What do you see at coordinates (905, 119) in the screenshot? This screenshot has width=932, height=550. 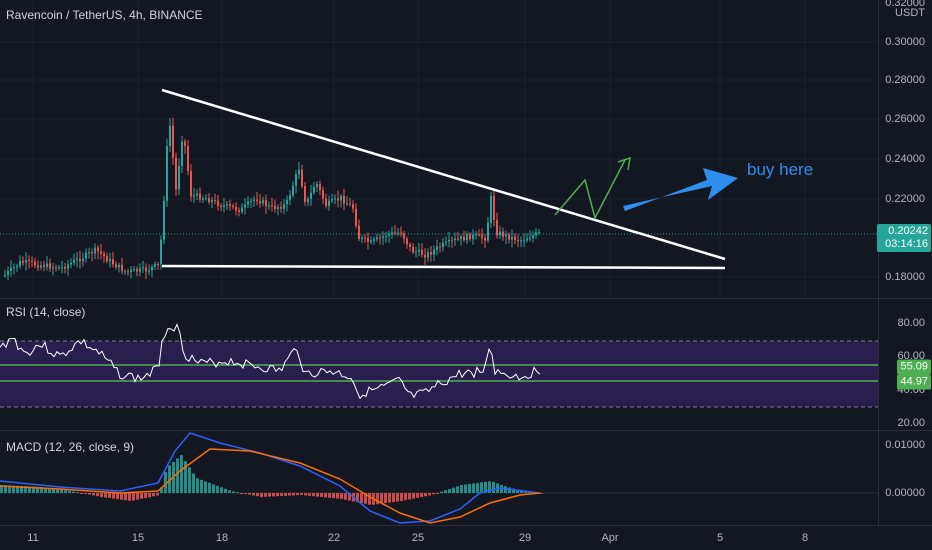 I see `price-tick: 0.26000` at bounding box center [905, 119].